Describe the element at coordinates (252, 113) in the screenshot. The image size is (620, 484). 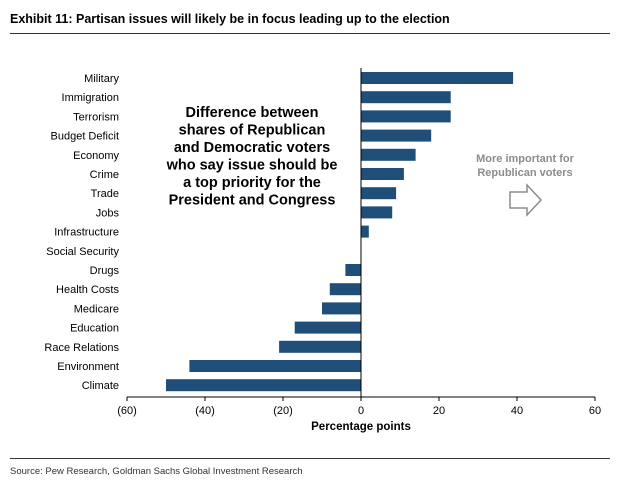
I see `annotation-line: Difference between` at that location.